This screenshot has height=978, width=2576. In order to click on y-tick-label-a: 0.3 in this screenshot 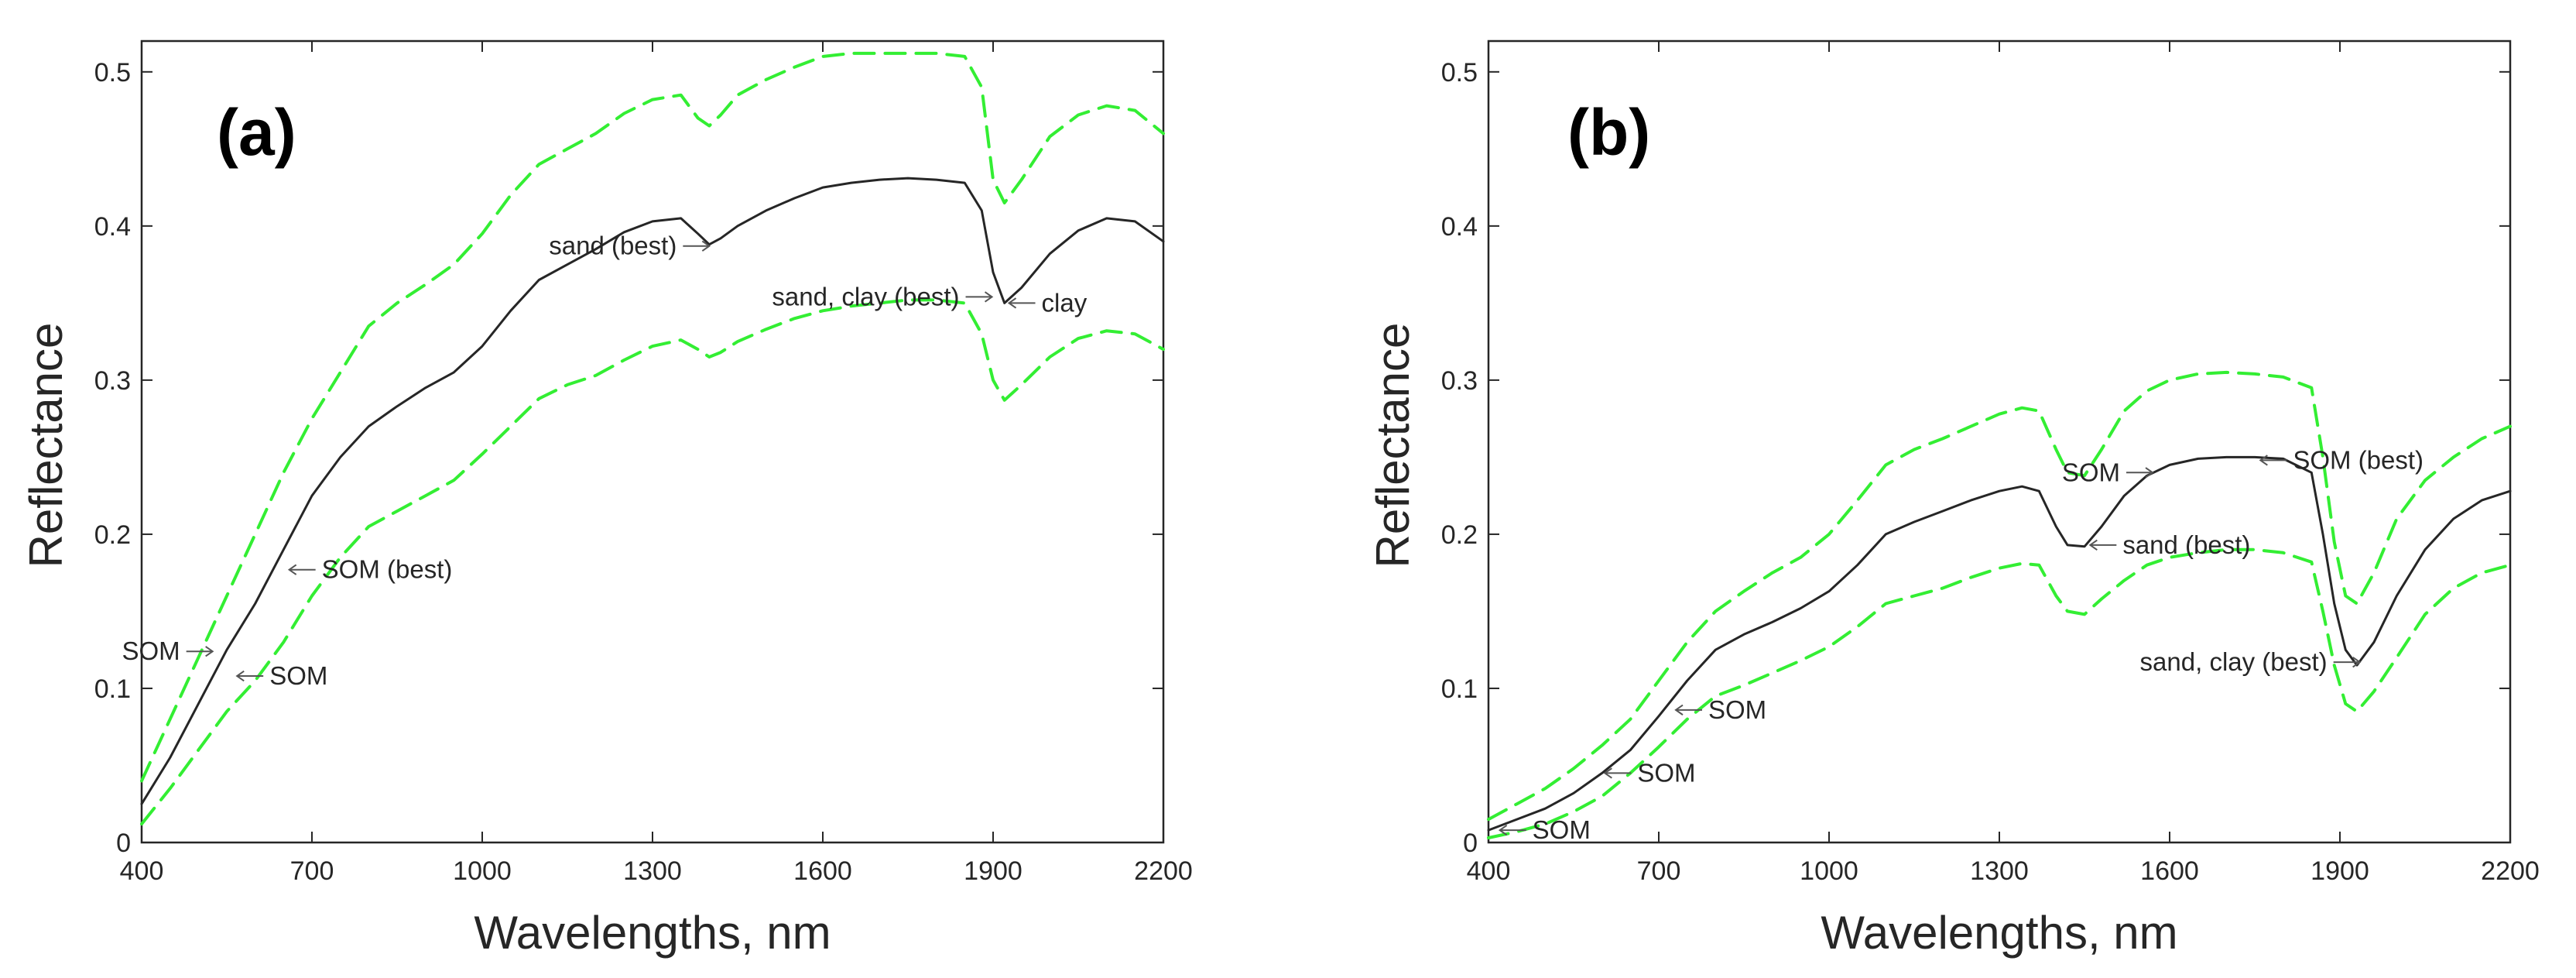, I will do `click(112, 381)`.